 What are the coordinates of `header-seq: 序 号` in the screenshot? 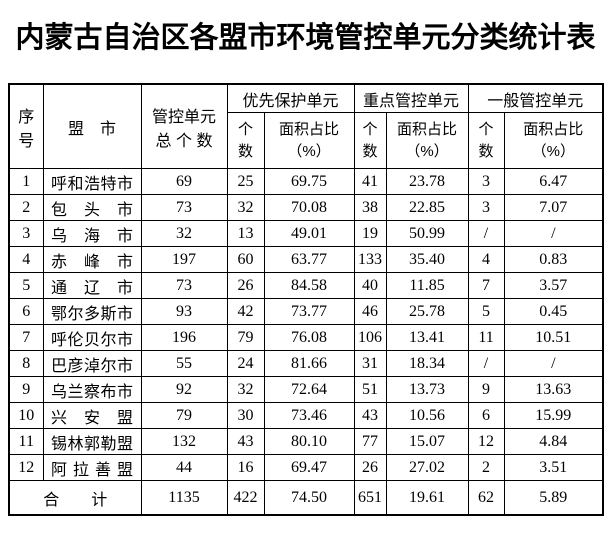 It's located at (26, 126).